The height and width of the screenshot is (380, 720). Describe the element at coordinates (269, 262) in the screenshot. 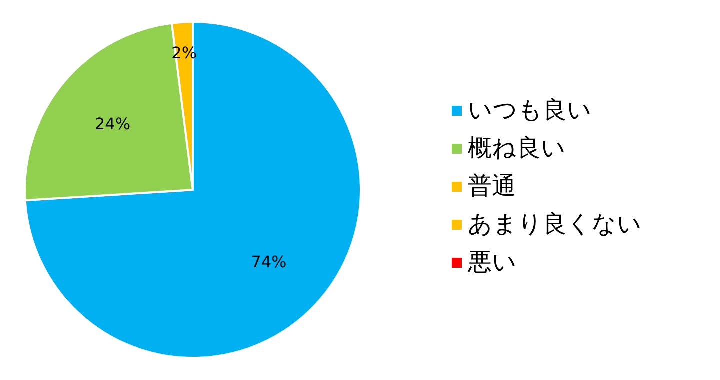

I see `data-label: 74%` at that location.